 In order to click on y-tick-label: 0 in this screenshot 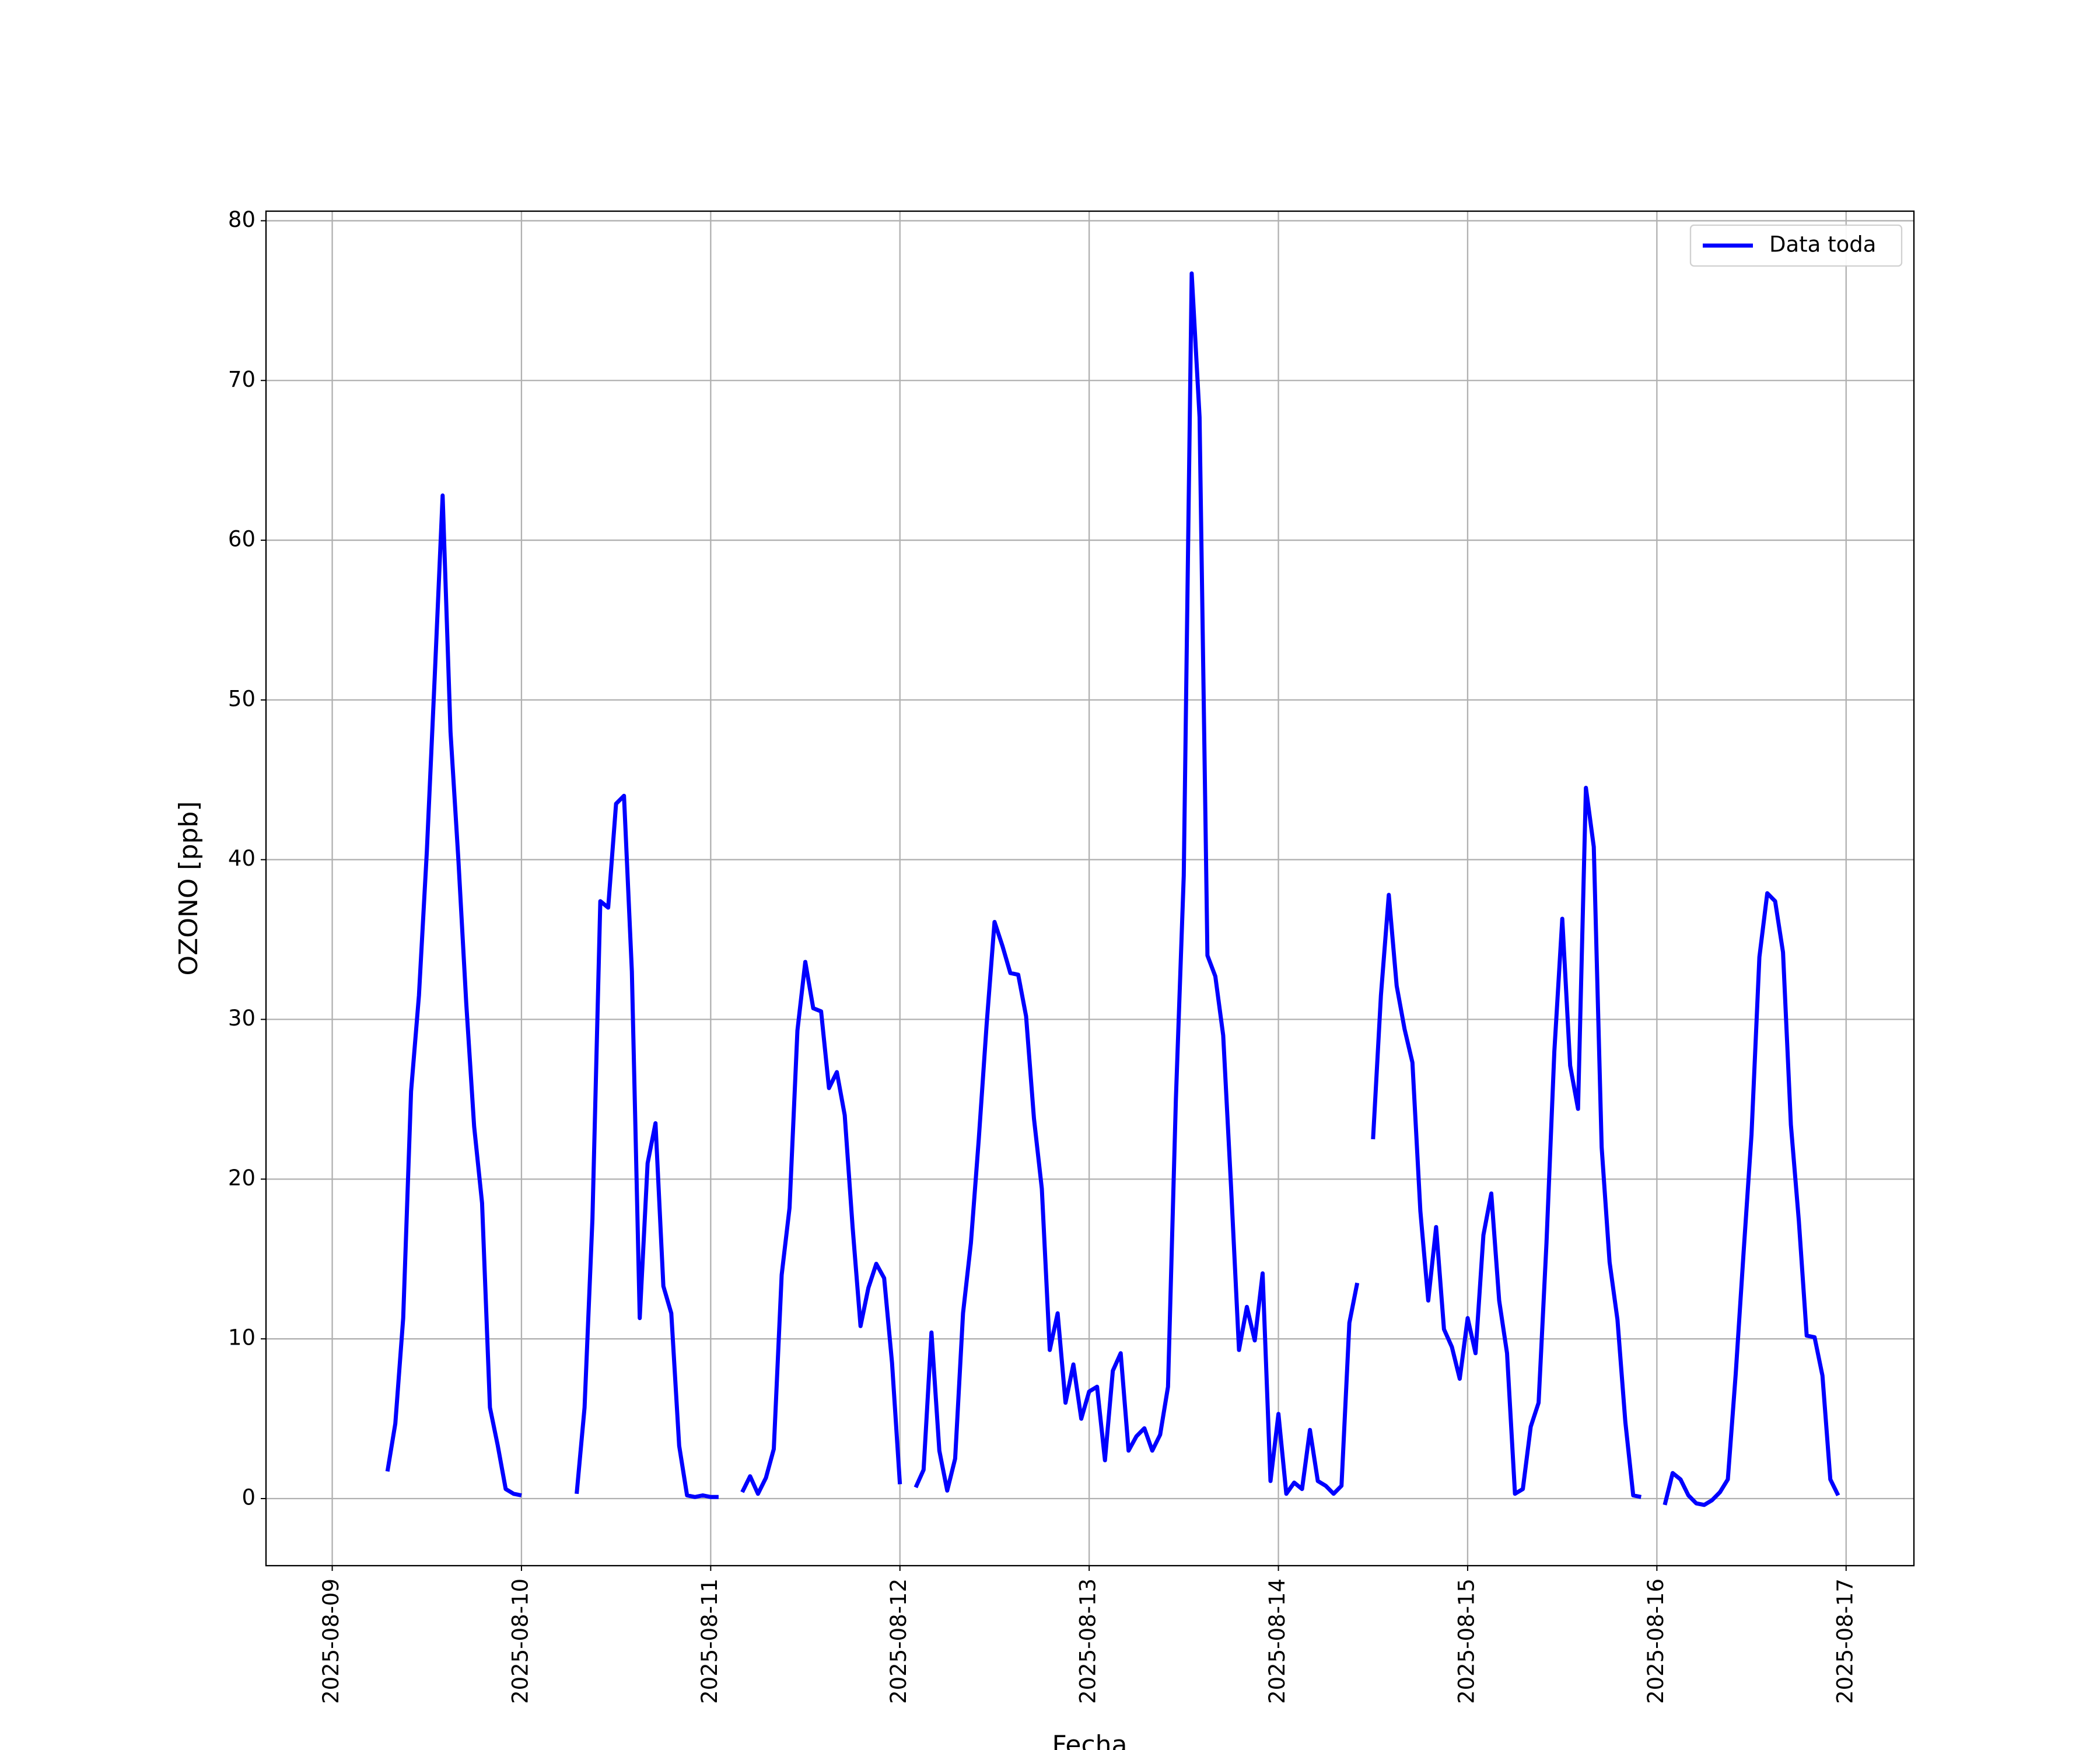, I will do `click(249, 1497)`.